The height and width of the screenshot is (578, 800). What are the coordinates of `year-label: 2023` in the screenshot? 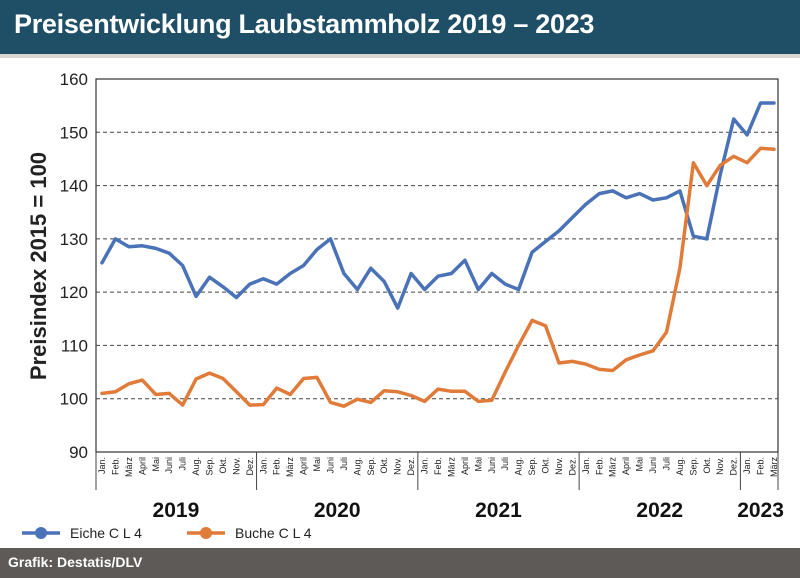 It's located at (760, 510).